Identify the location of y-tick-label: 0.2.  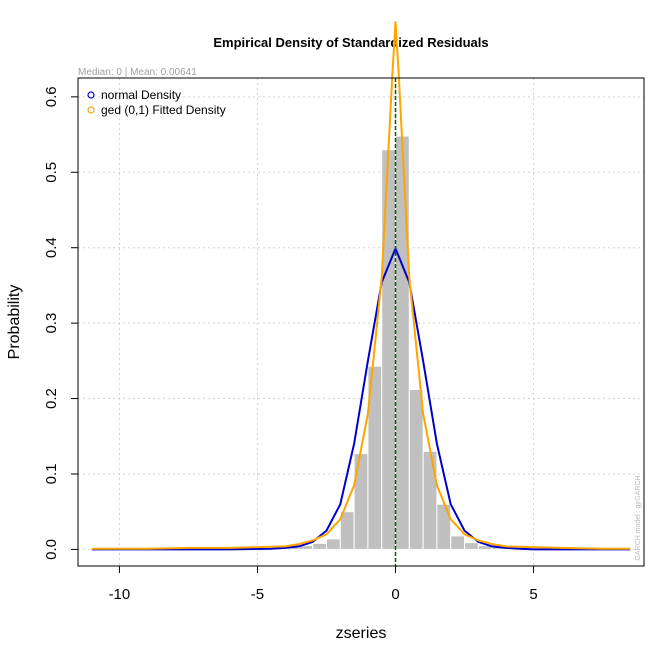
(51, 398).